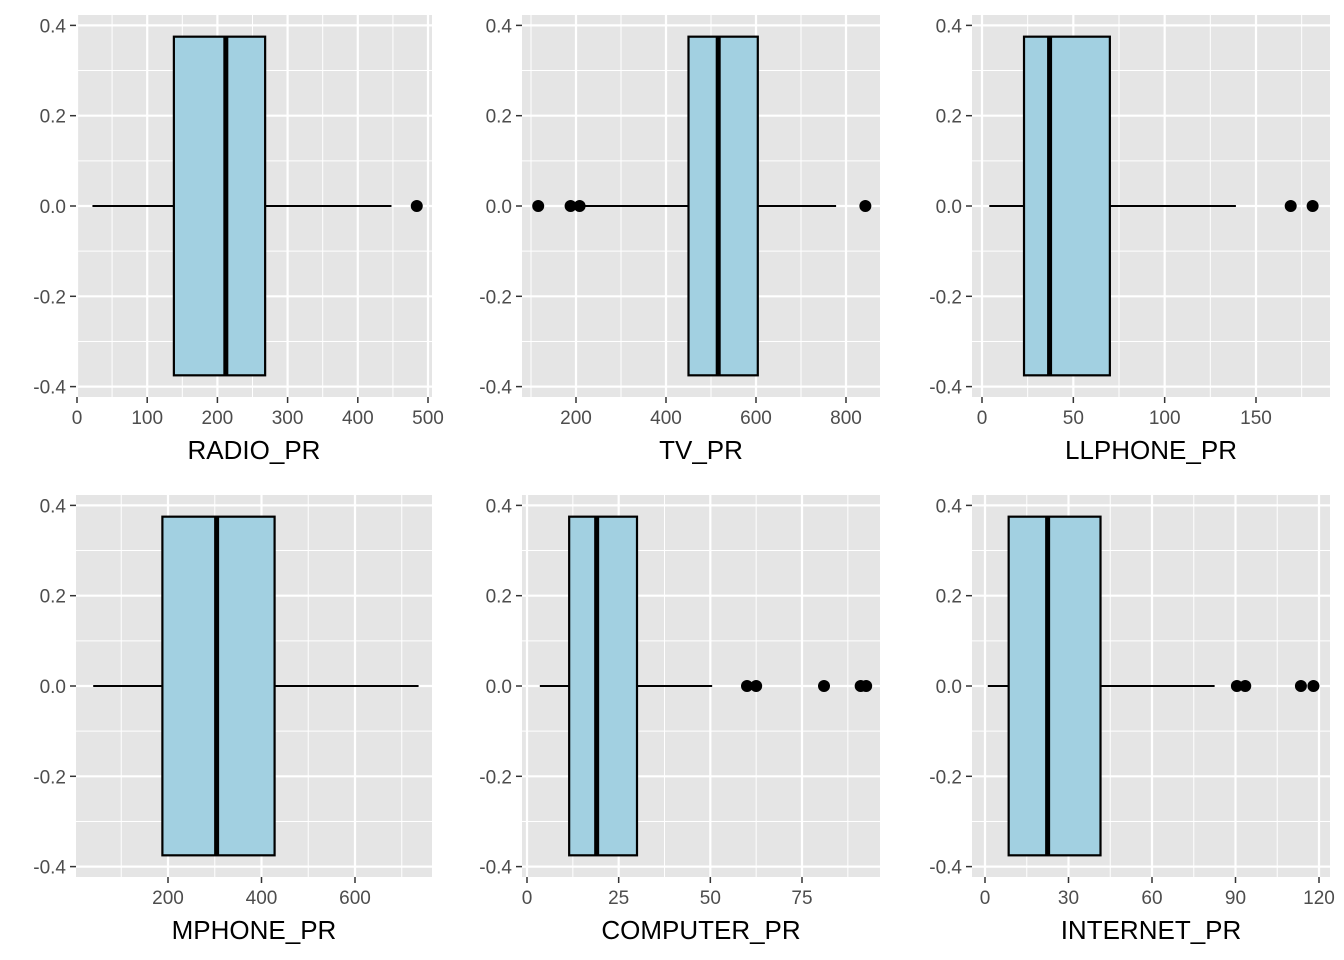 This screenshot has width=1344, height=960. What do you see at coordinates (254, 930) in the screenshot?
I see `x-axis-title: MPHONE_PR` at bounding box center [254, 930].